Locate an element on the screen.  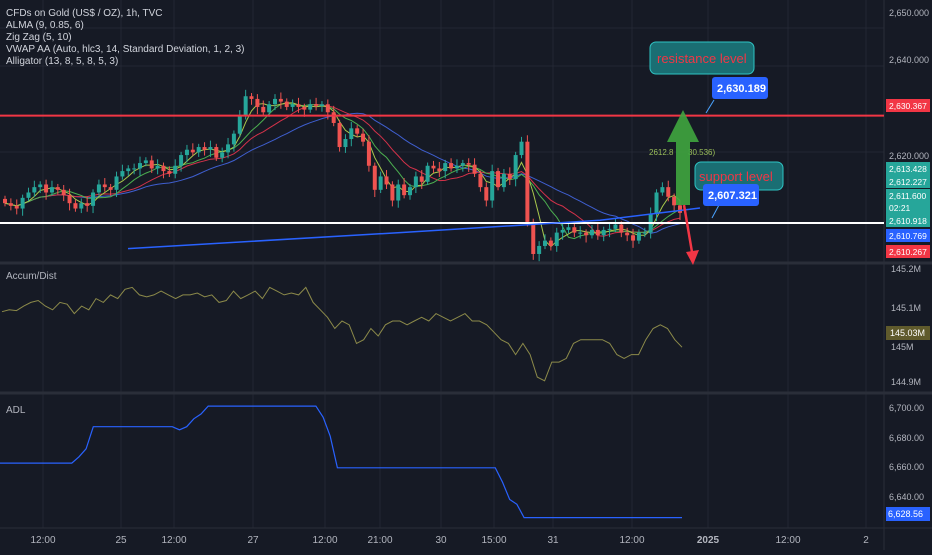
indicator-alma: ALMA (9, 0.85, 6) is located at coordinates (45, 25).